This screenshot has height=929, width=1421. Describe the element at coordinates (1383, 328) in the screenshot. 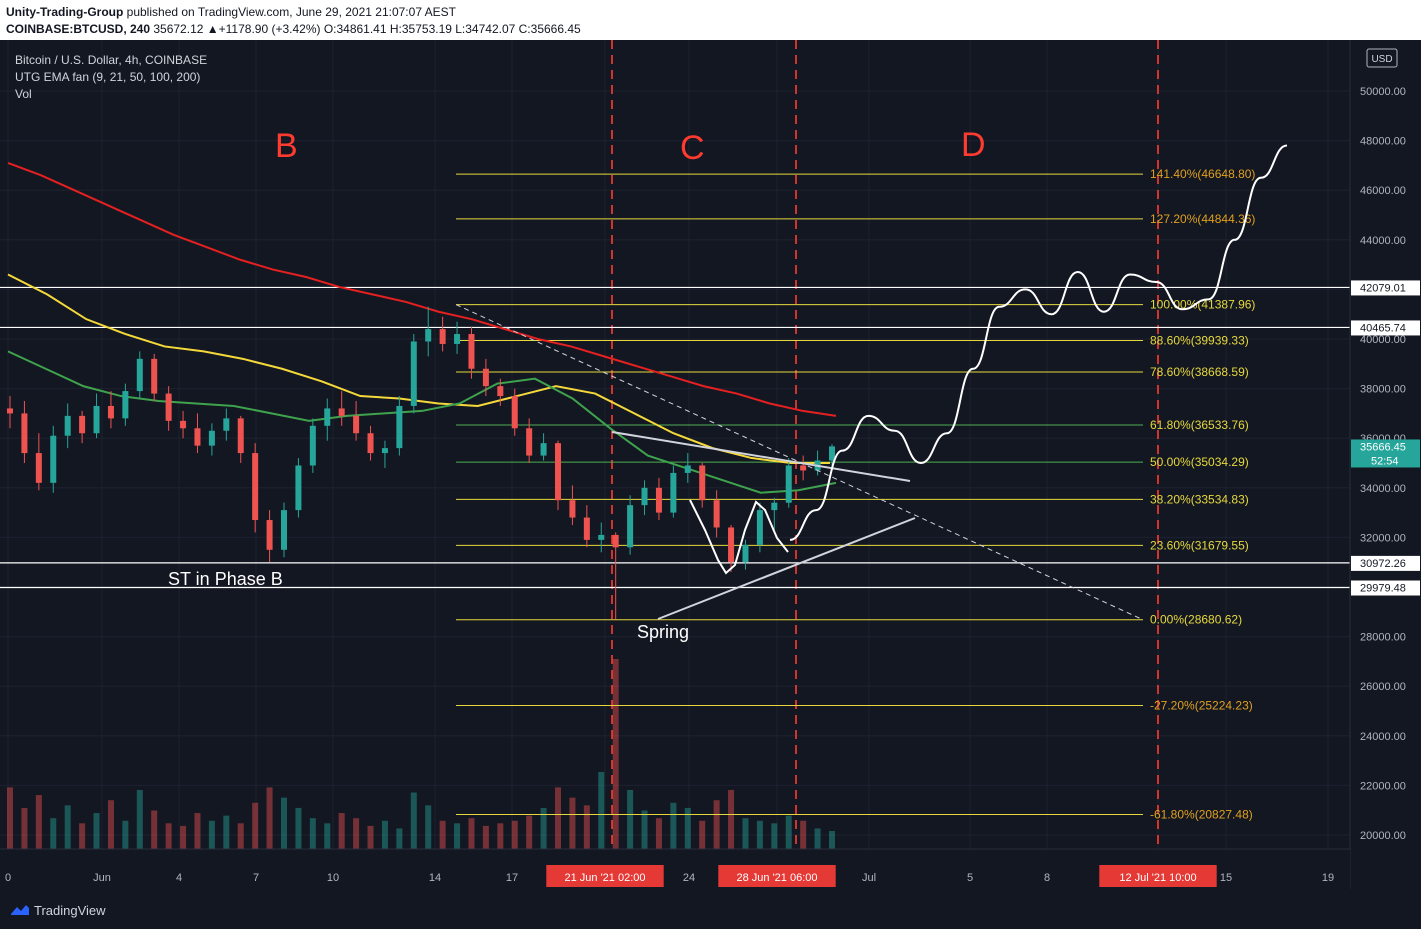

I see `price-label-1: 40465.74` at that location.